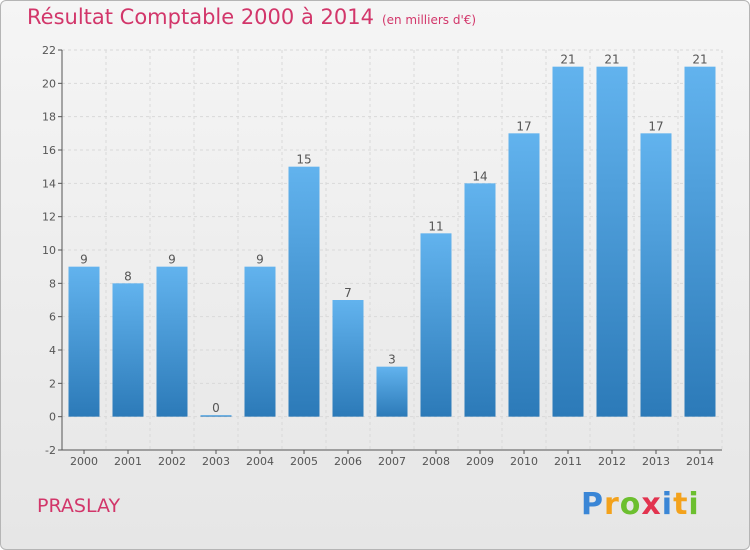 The height and width of the screenshot is (550, 750). Describe the element at coordinates (303, 160) in the screenshot. I see `data-label: 15` at that location.